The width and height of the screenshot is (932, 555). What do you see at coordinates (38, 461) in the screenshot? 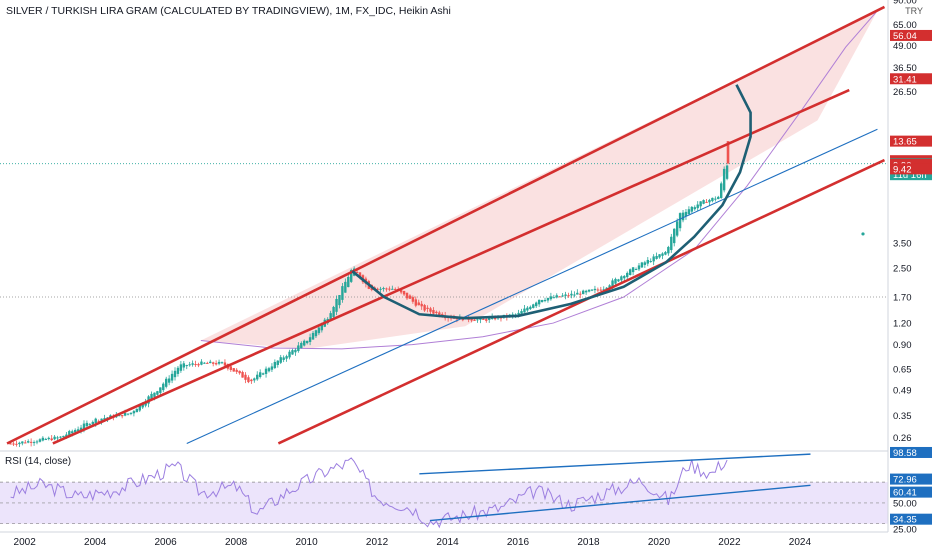
I see `rsi-indicator-label: RSI (14, close)` at bounding box center [38, 461].